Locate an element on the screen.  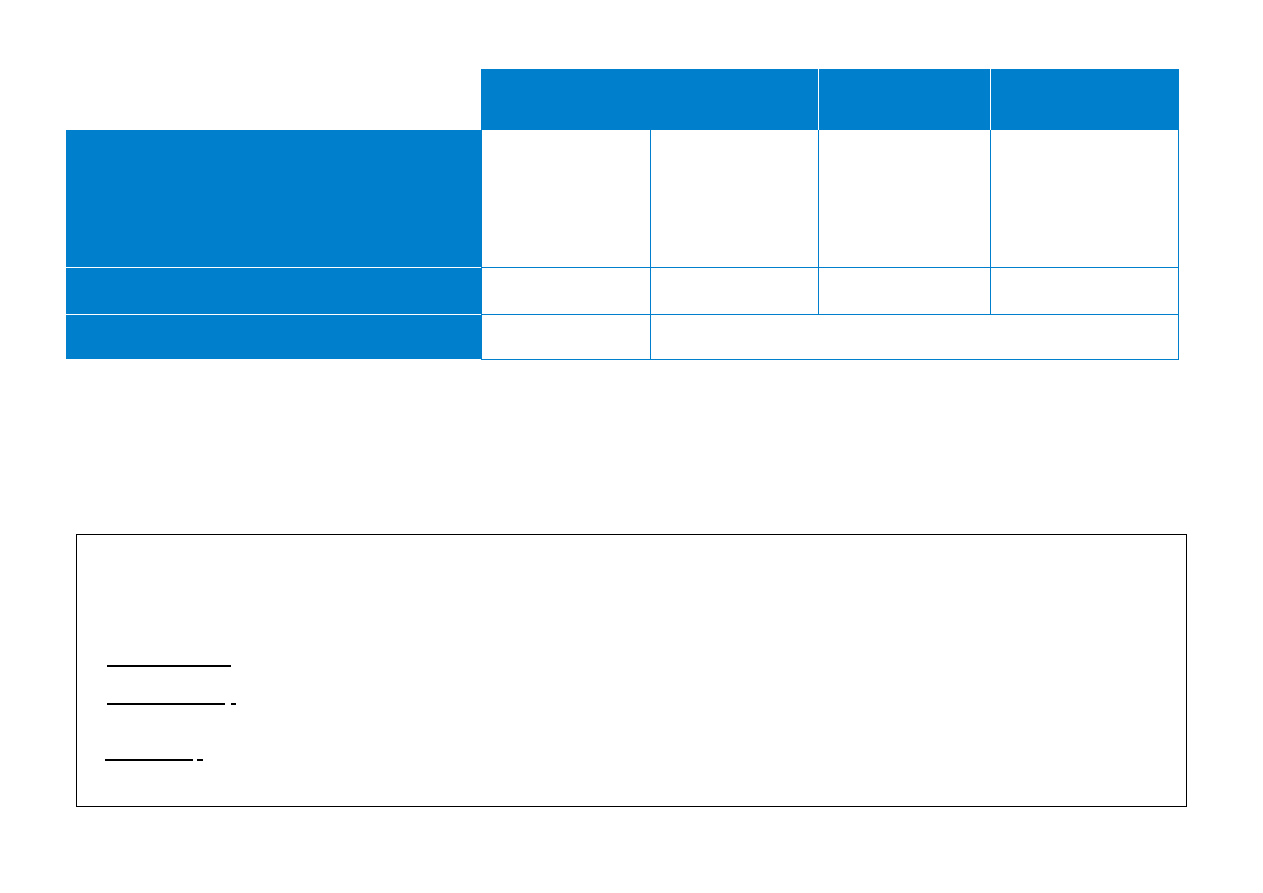
legend-underline-3-tail is located at coordinates (200, 760).